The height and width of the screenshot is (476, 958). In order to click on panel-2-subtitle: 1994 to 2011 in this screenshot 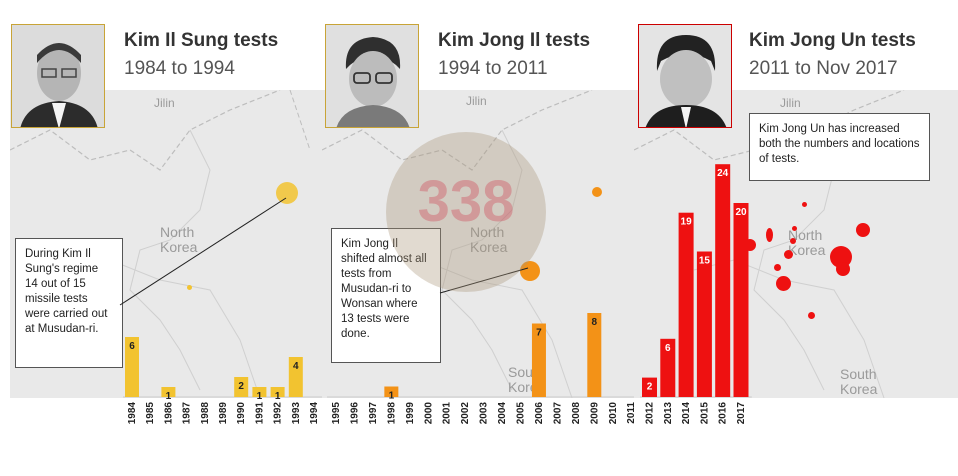, I will do `click(493, 68)`.